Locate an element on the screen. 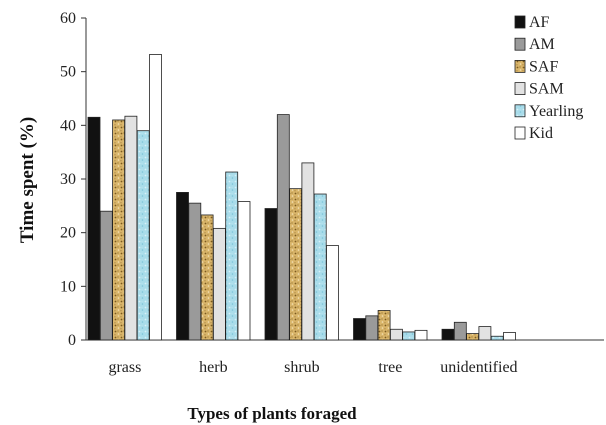 The image size is (606, 425). bar-yearling-herb is located at coordinates (232, 256).